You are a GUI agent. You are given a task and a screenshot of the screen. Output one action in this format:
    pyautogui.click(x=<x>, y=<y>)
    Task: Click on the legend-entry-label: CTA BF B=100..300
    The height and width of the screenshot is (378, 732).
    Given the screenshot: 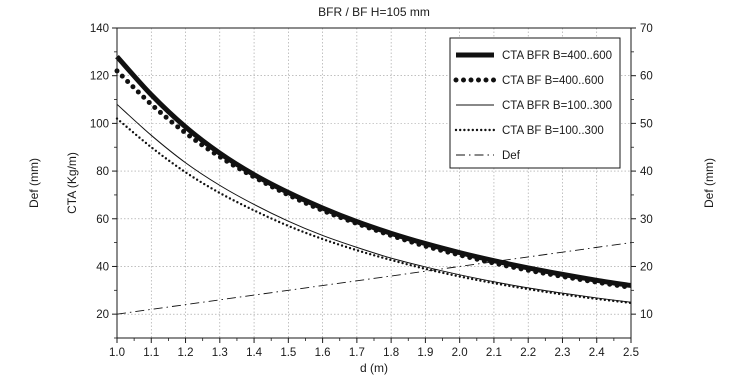 What is the action you would take?
    pyautogui.click(x=553, y=131)
    